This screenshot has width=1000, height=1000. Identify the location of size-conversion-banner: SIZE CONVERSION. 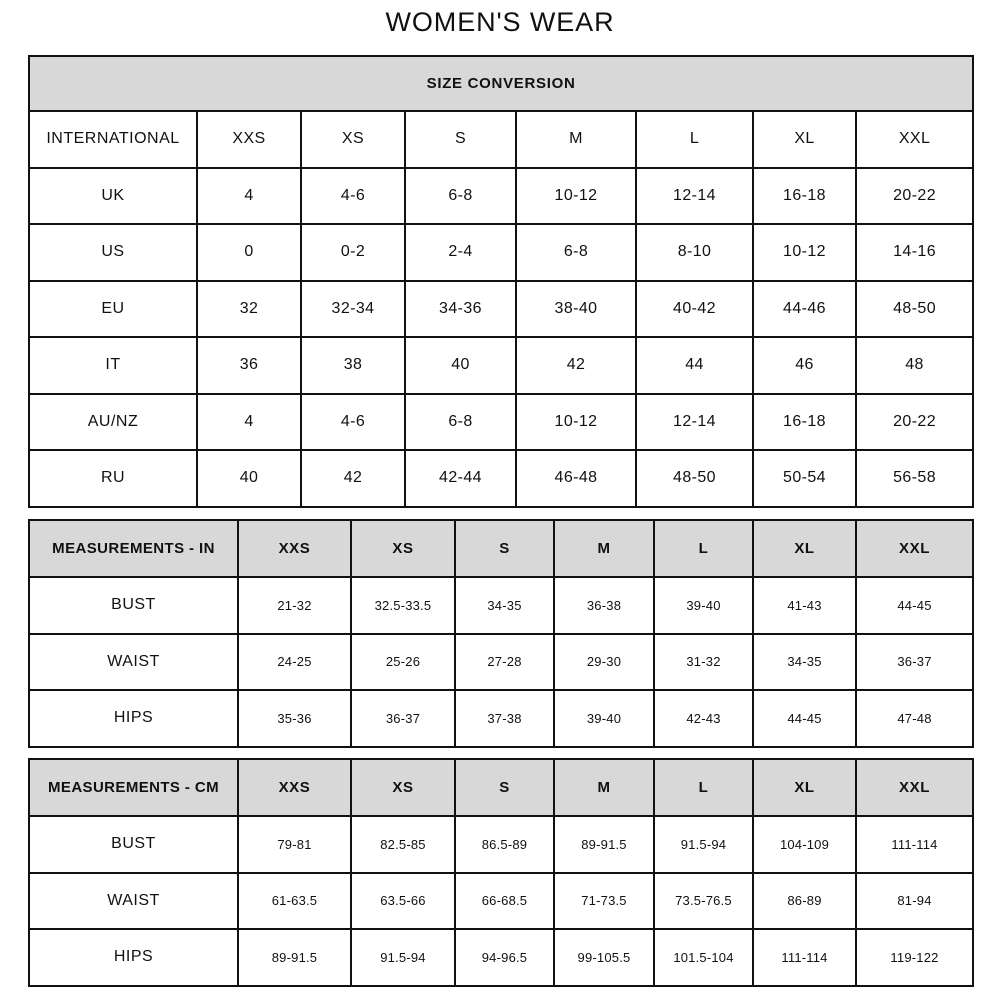
(501, 83).